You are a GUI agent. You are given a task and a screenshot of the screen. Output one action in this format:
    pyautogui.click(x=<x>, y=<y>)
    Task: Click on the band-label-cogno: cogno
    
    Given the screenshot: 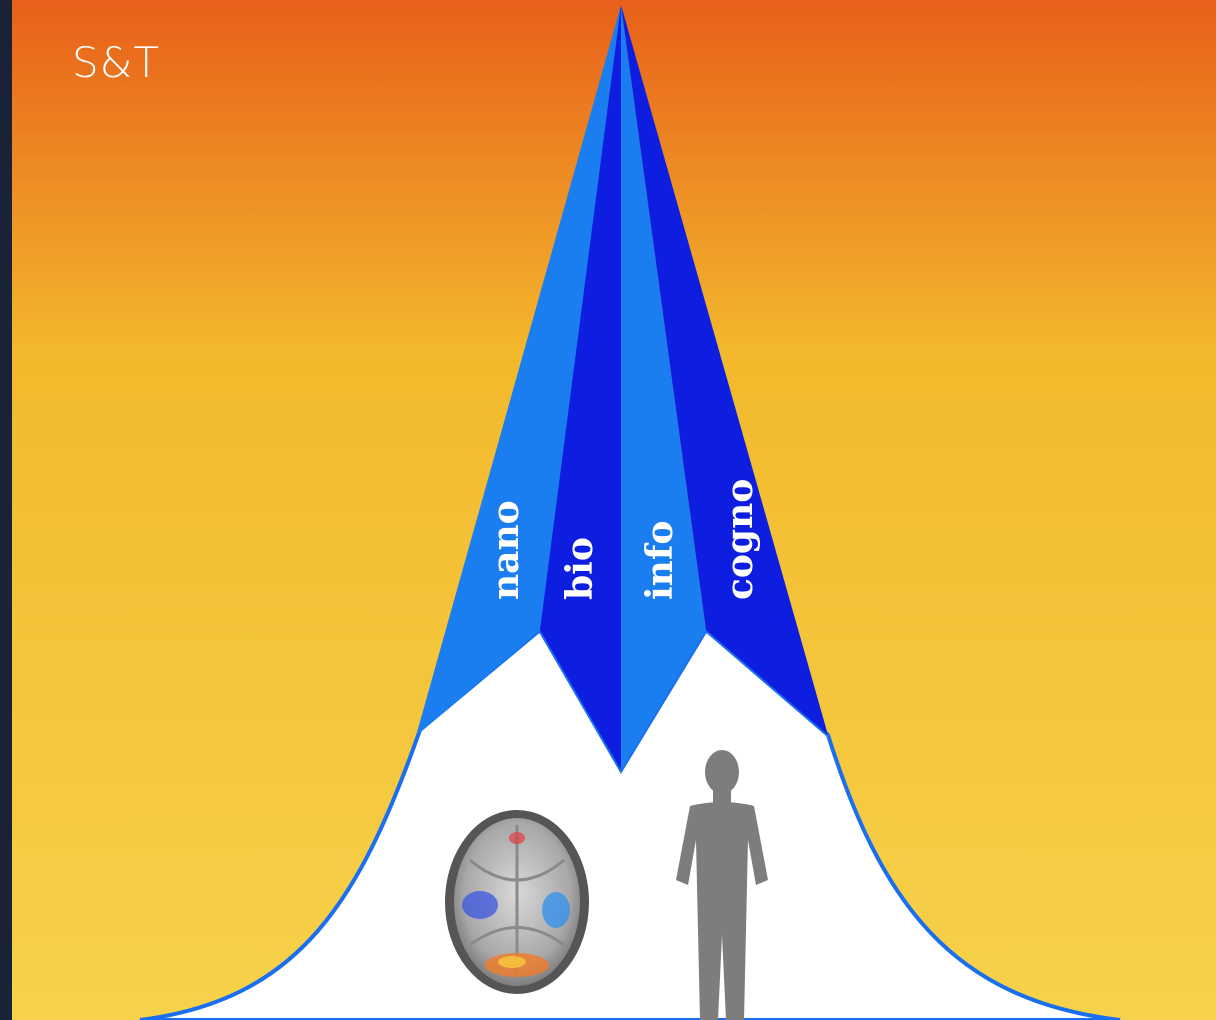 What is the action you would take?
    pyautogui.click(x=740, y=539)
    